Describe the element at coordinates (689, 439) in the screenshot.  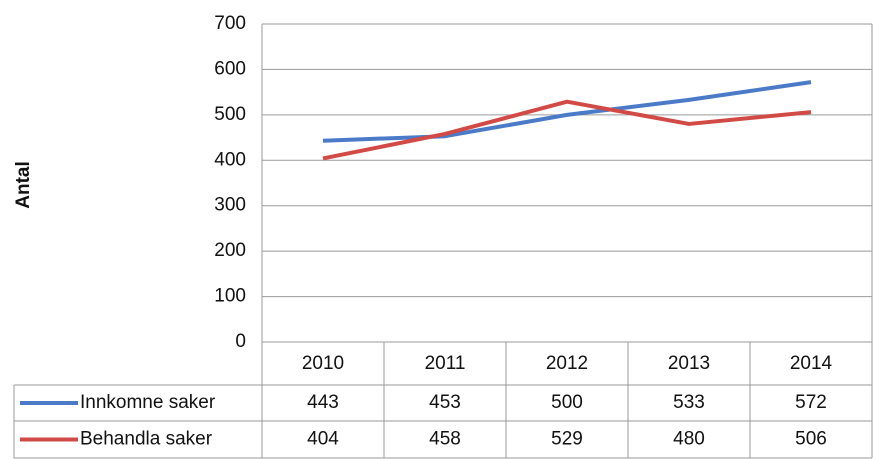
I see `table-value: 480` at that location.